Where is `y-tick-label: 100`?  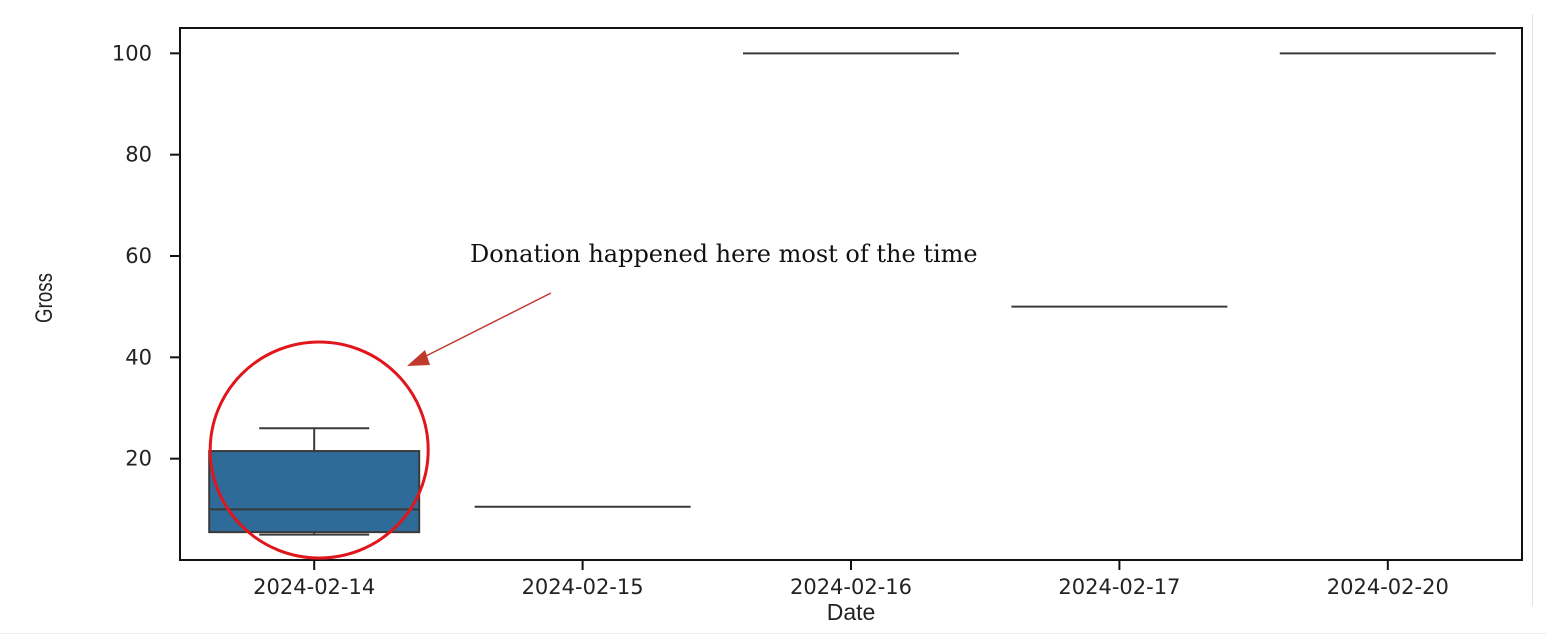
y-tick-label: 100 is located at coordinates (132, 53).